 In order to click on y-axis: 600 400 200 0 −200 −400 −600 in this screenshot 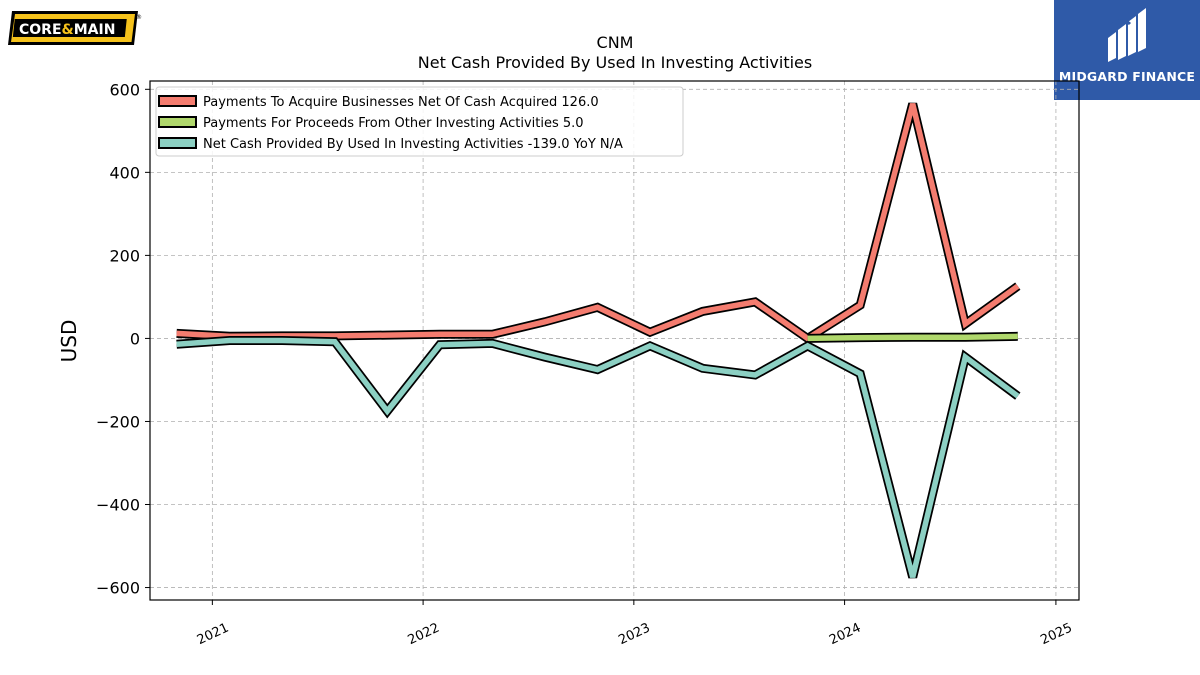, I will do `click(123, 339)`.